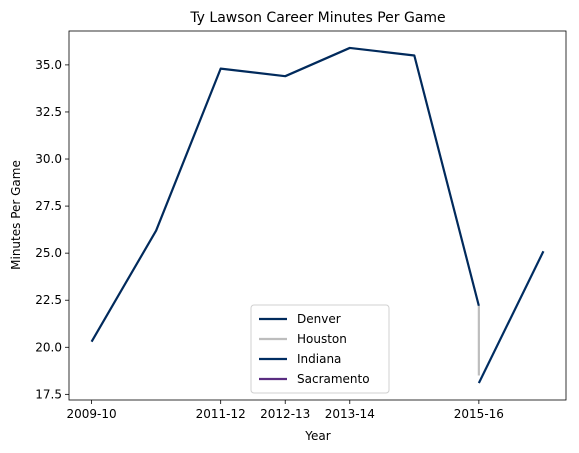 The image size is (579, 453). Describe the element at coordinates (221, 414) in the screenshot. I see `x-tick-label: 2011-12` at that location.